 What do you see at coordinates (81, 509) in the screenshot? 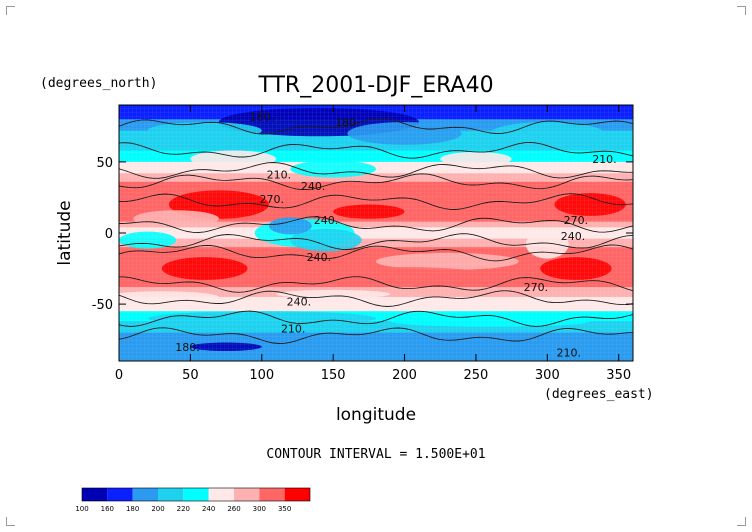
I see `colorbar-tick-label: 100` at bounding box center [81, 509].